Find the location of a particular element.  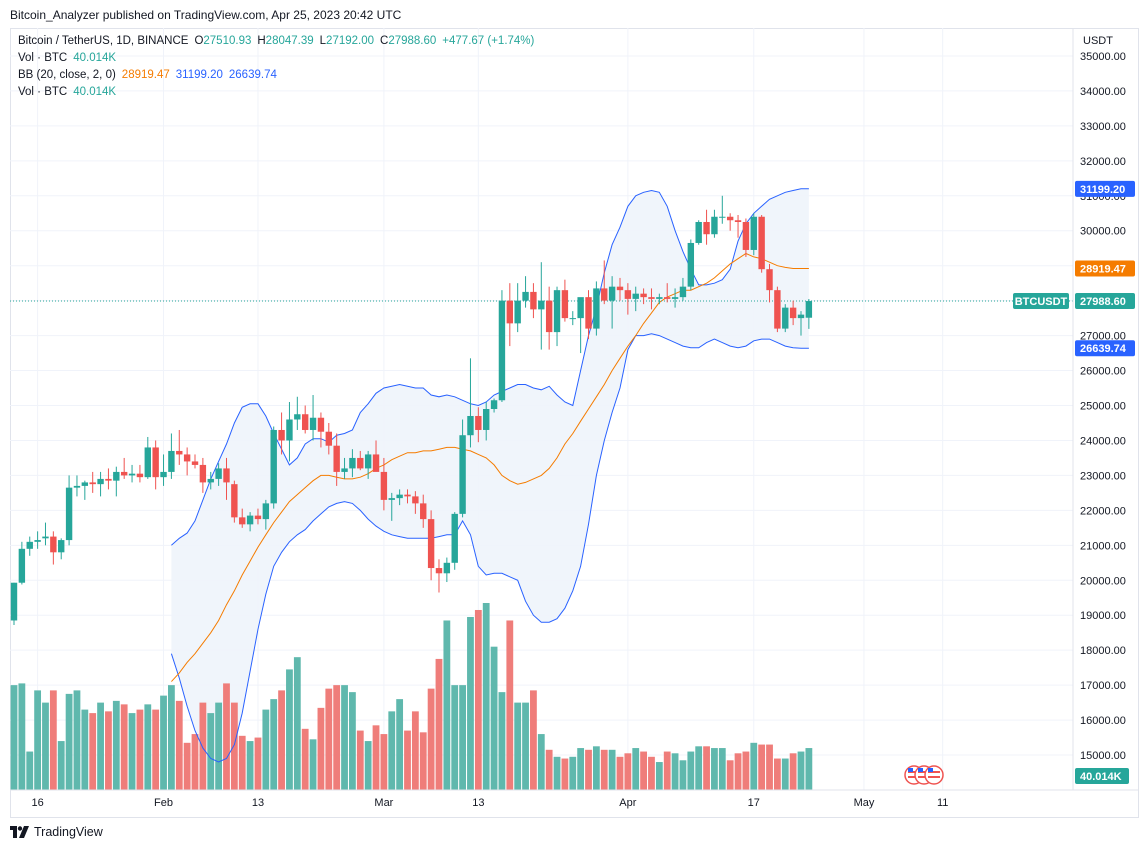

price-tick-label: 32000.00 is located at coordinates (1103, 162).